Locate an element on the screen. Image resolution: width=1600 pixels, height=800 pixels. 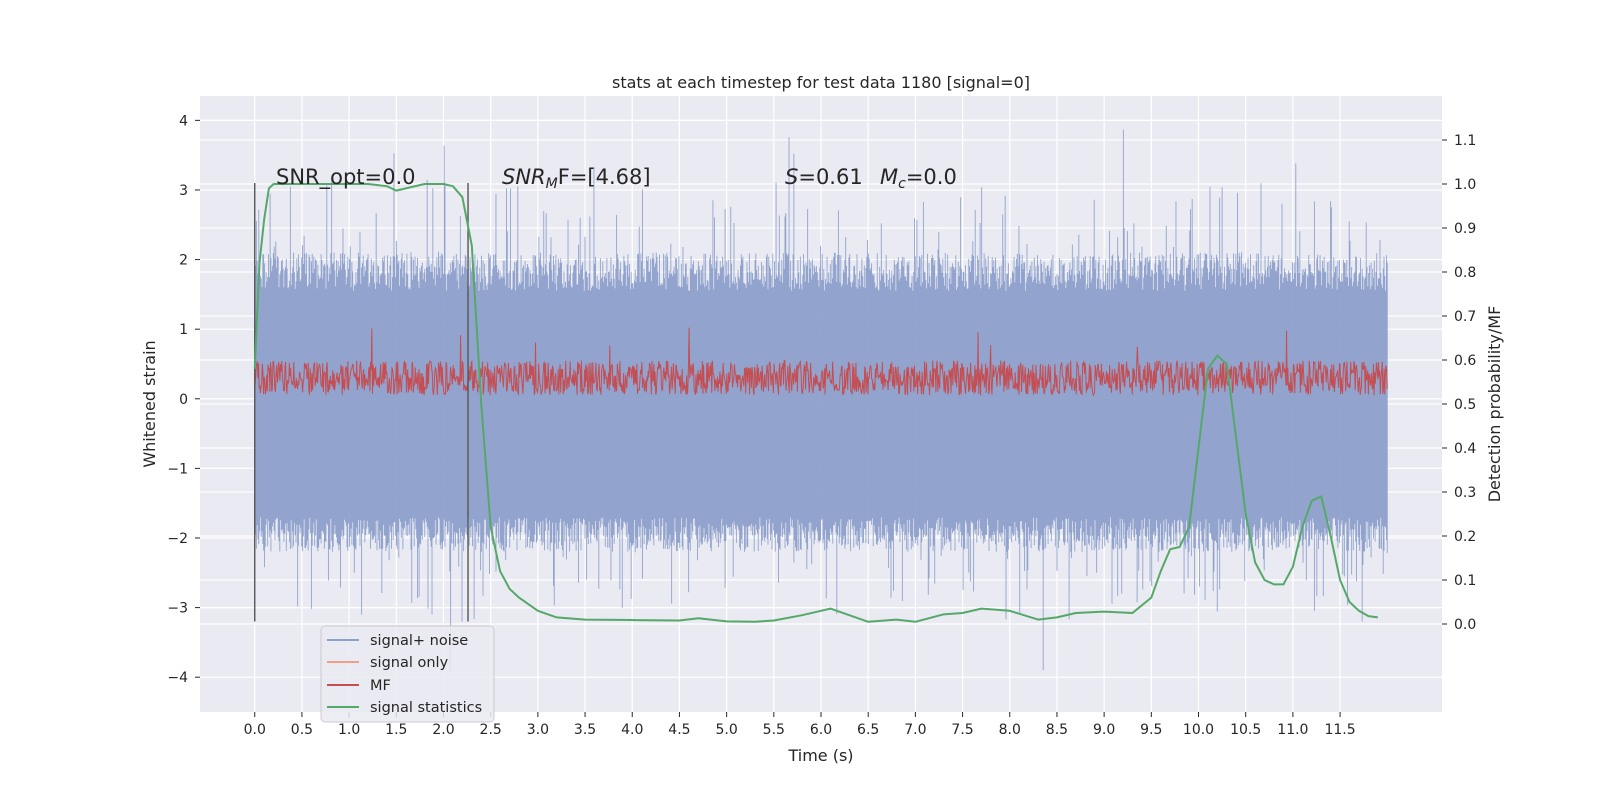
x-tick-label: 8.5 is located at coordinates (1057, 730).